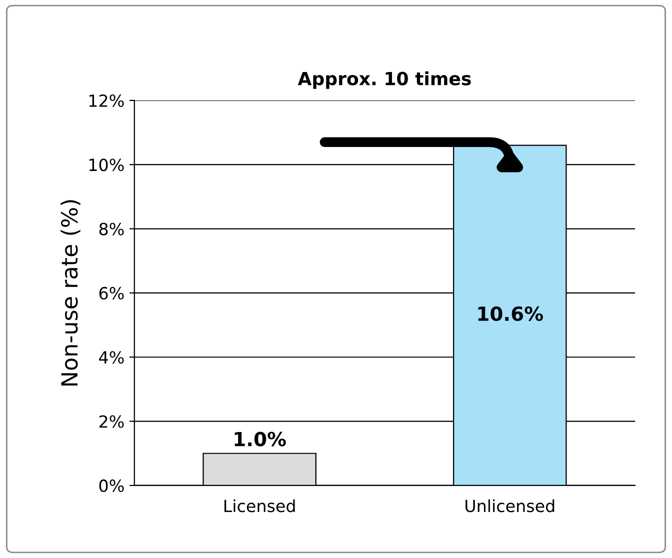 The image size is (672, 558). I want to click on y-tick-label: 4%, so click(111, 357).